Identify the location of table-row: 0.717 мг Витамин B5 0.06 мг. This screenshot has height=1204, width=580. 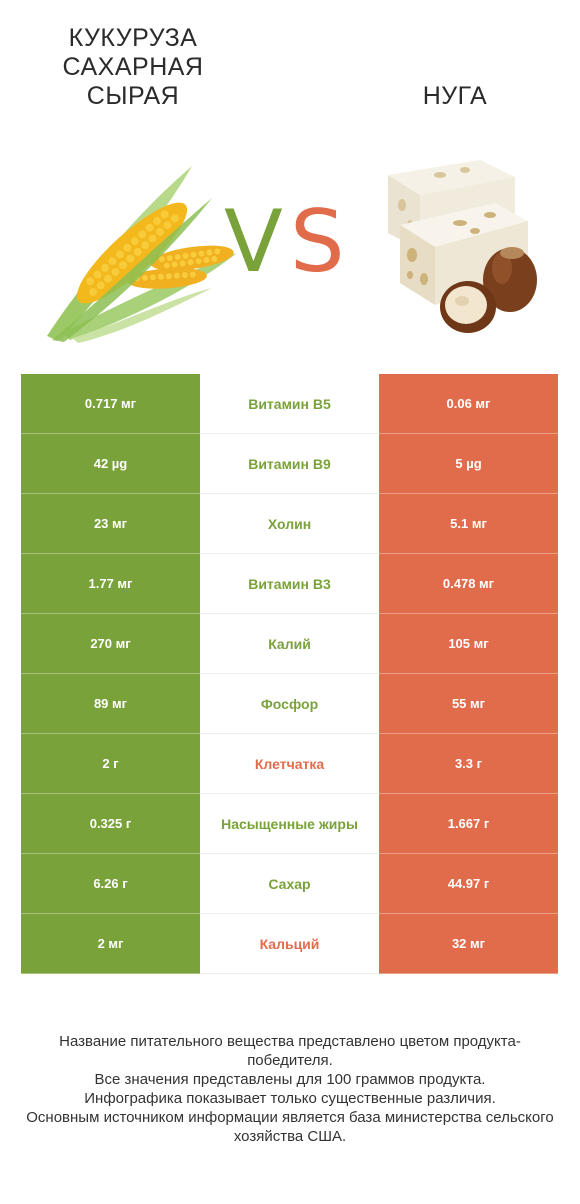
(289, 404).